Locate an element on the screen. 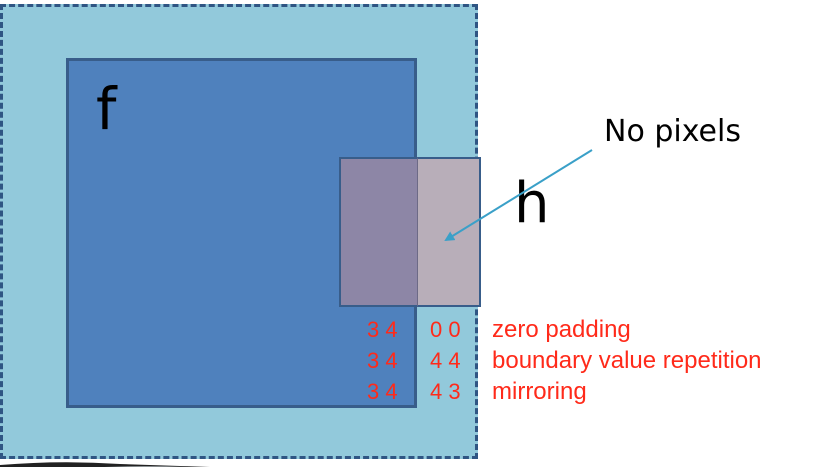  method-mirroring: mirroring is located at coordinates (539, 391).